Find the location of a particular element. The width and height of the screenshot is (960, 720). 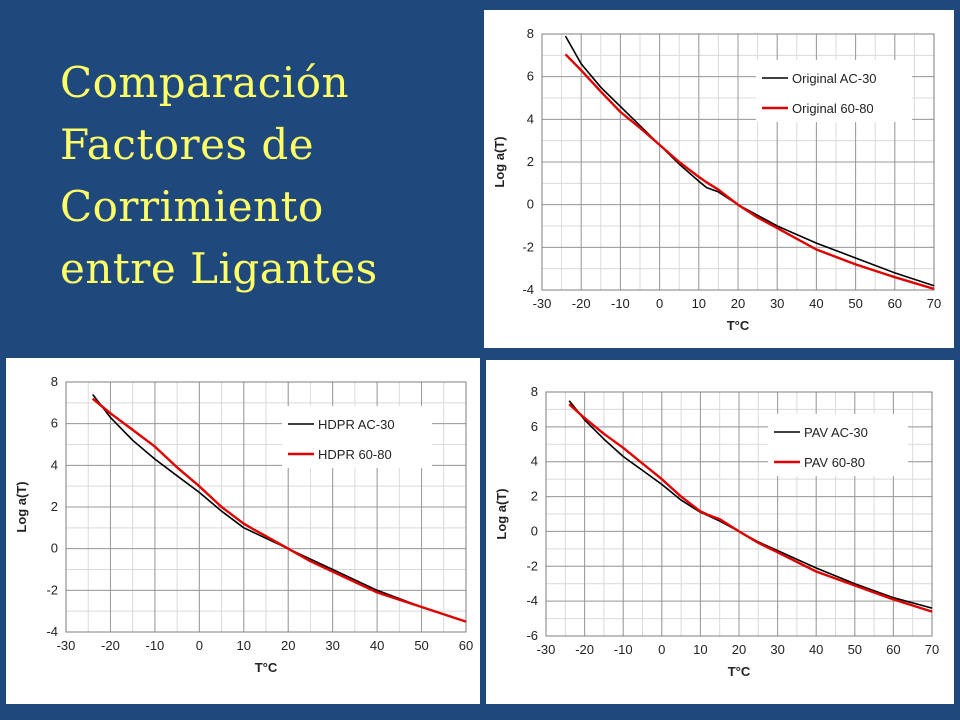

legend-label: Original 60-80 is located at coordinates (833, 108).